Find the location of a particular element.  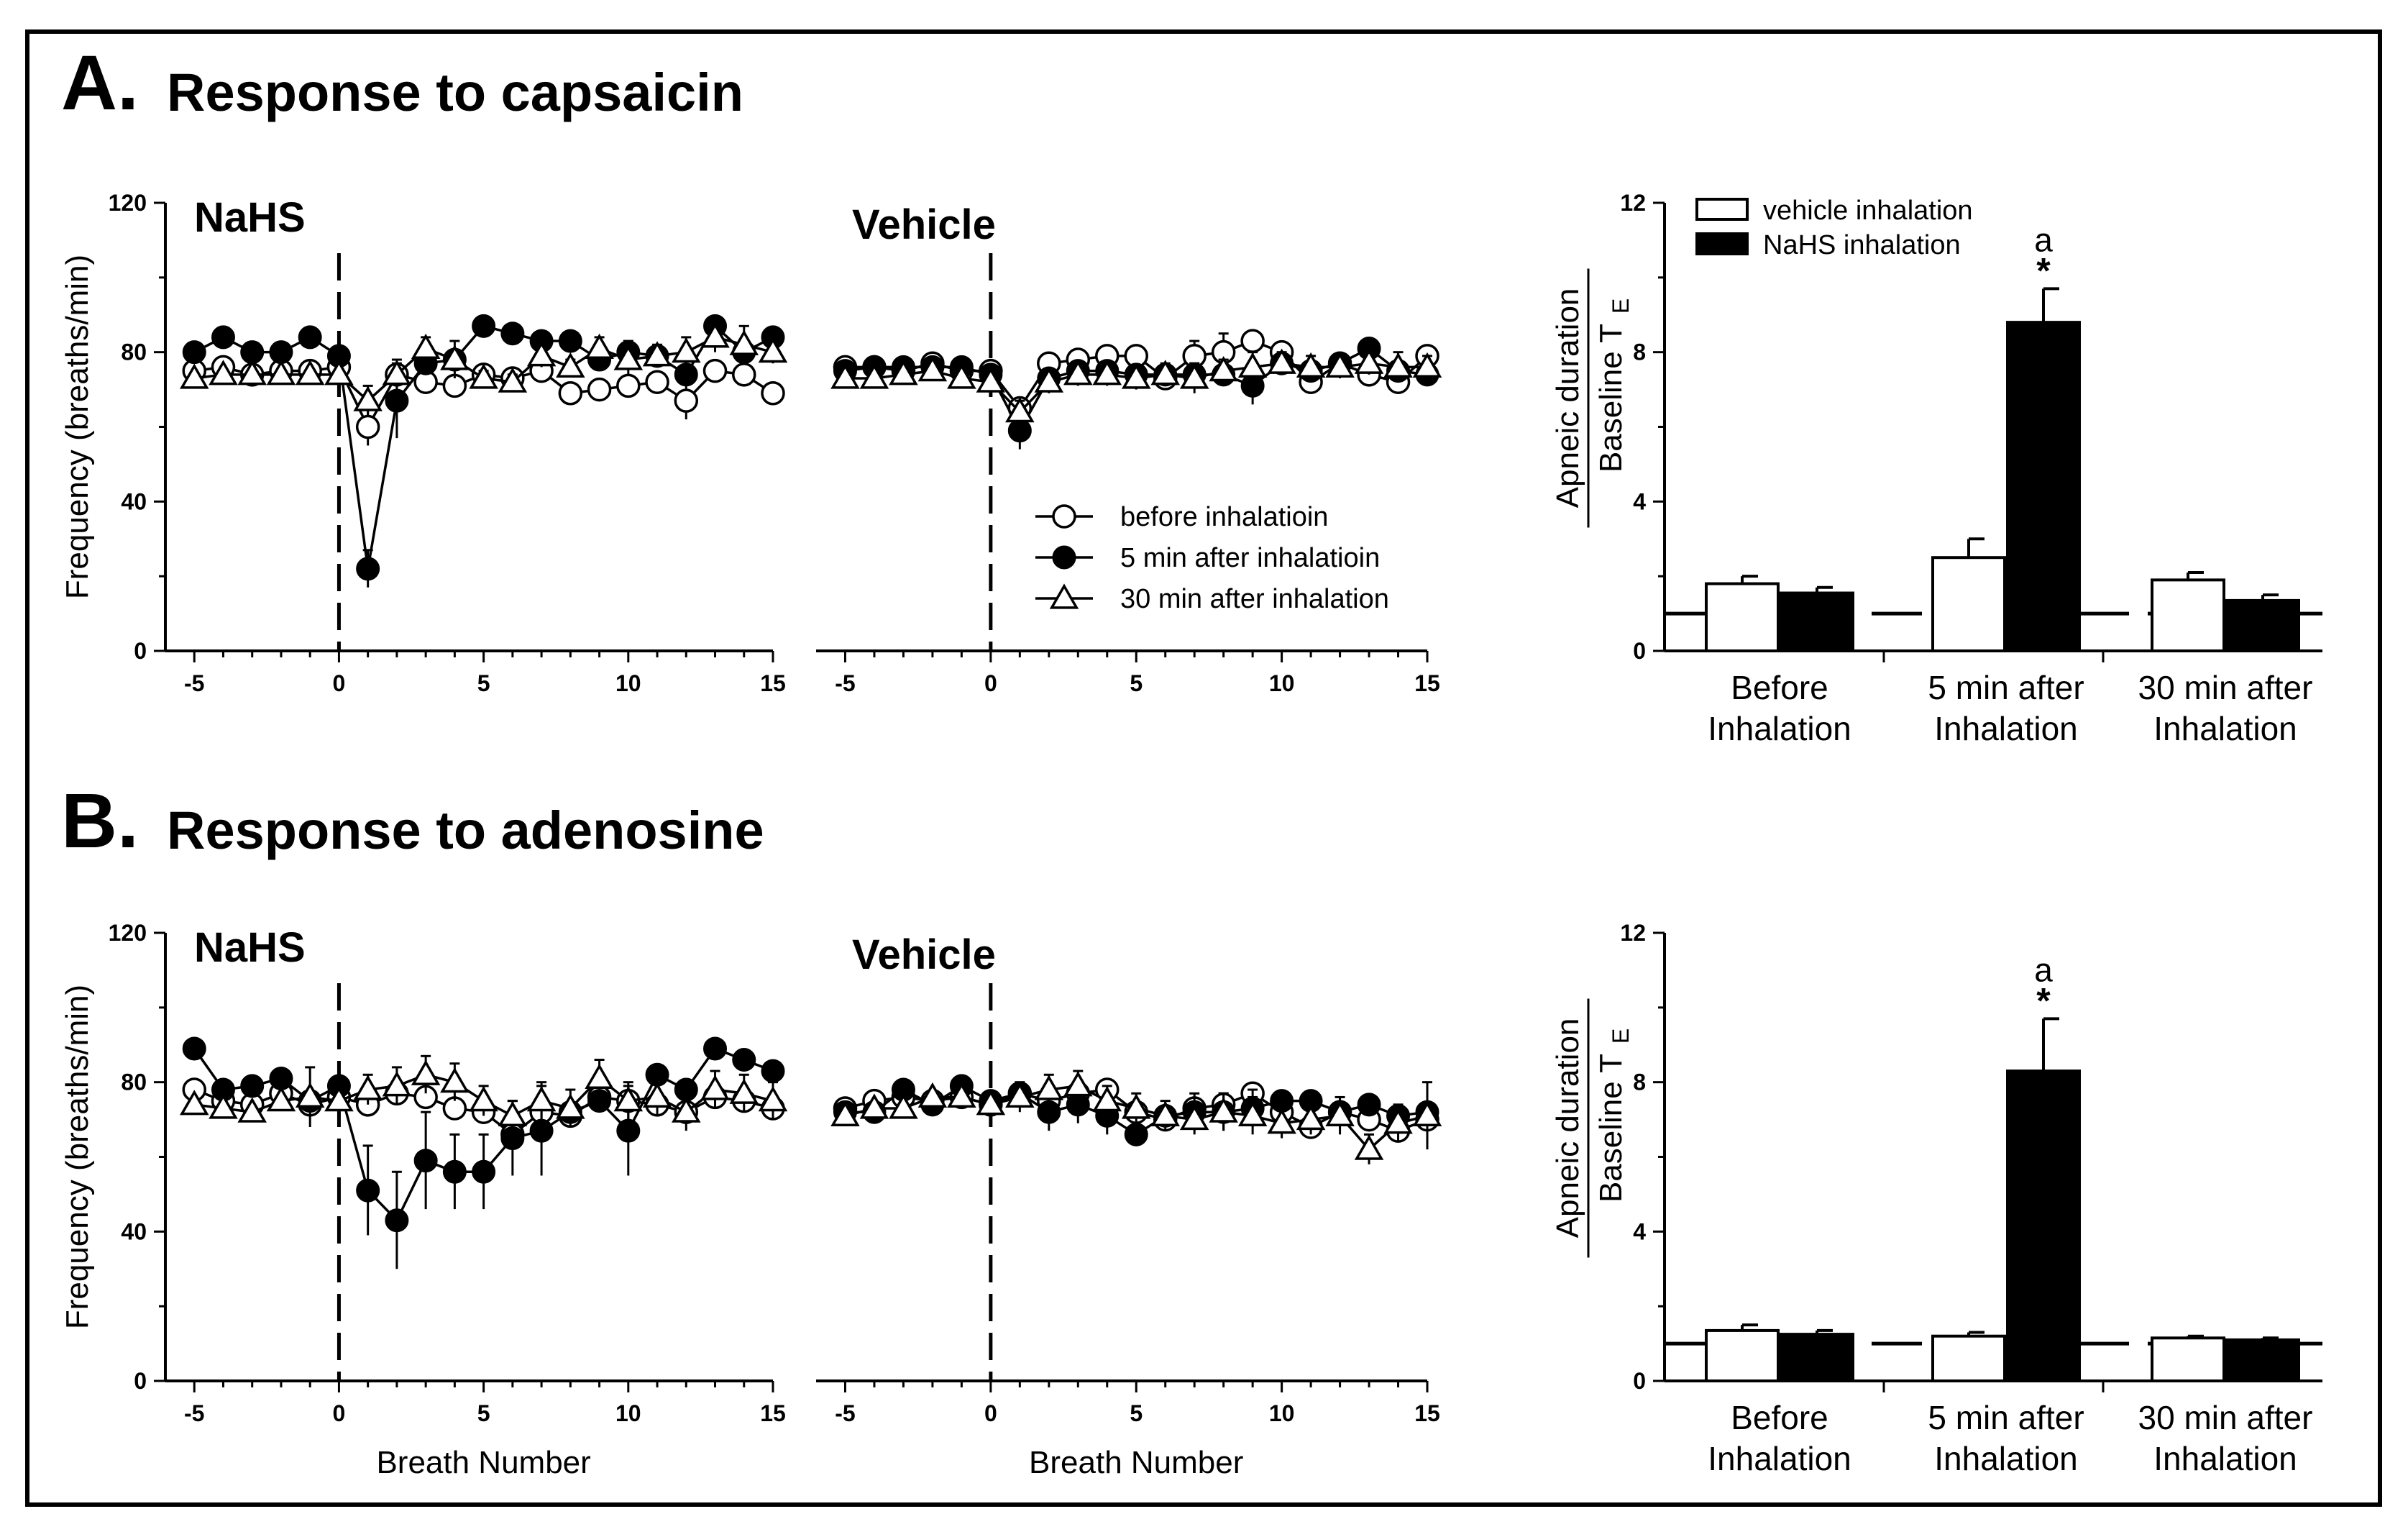

scatter-panel-B-vehicle: -5 0 5 10 15 Breath Number Vehicle is located at coordinates (1129, 1205).